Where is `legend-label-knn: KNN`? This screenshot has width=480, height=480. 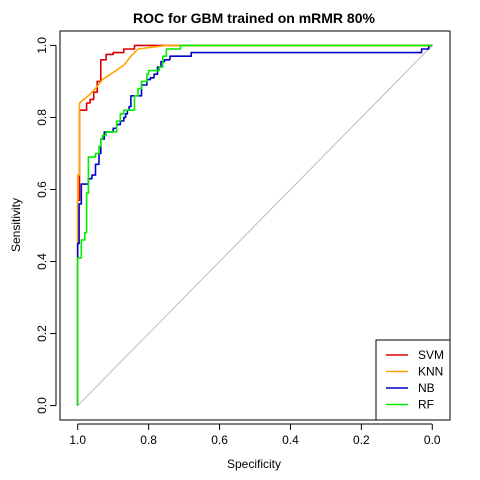 legend-label-knn: KNN is located at coordinates (430, 372).